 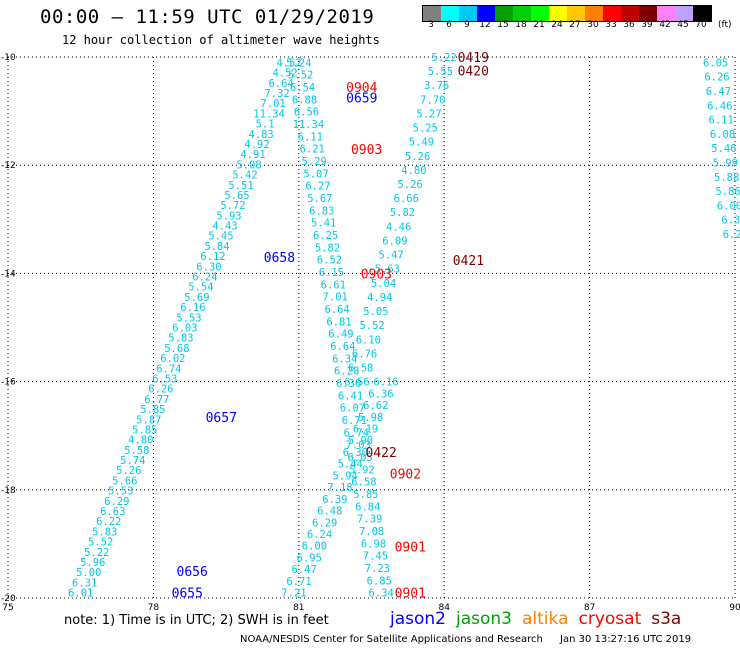 What do you see at coordinates (8, 166) in the screenshot?
I see `y-tick-label: -12` at bounding box center [8, 166].